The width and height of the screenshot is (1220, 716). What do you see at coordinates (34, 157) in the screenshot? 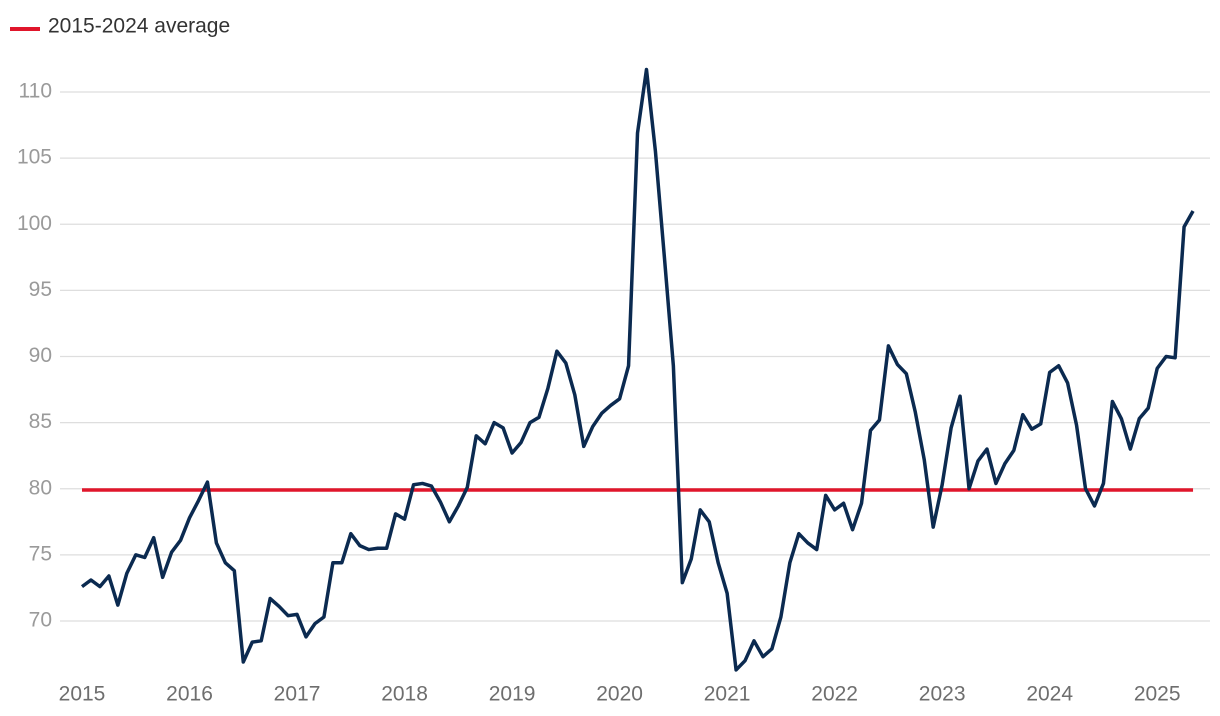
I see `y-tick-label: 105` at bounding box center [34, 157].